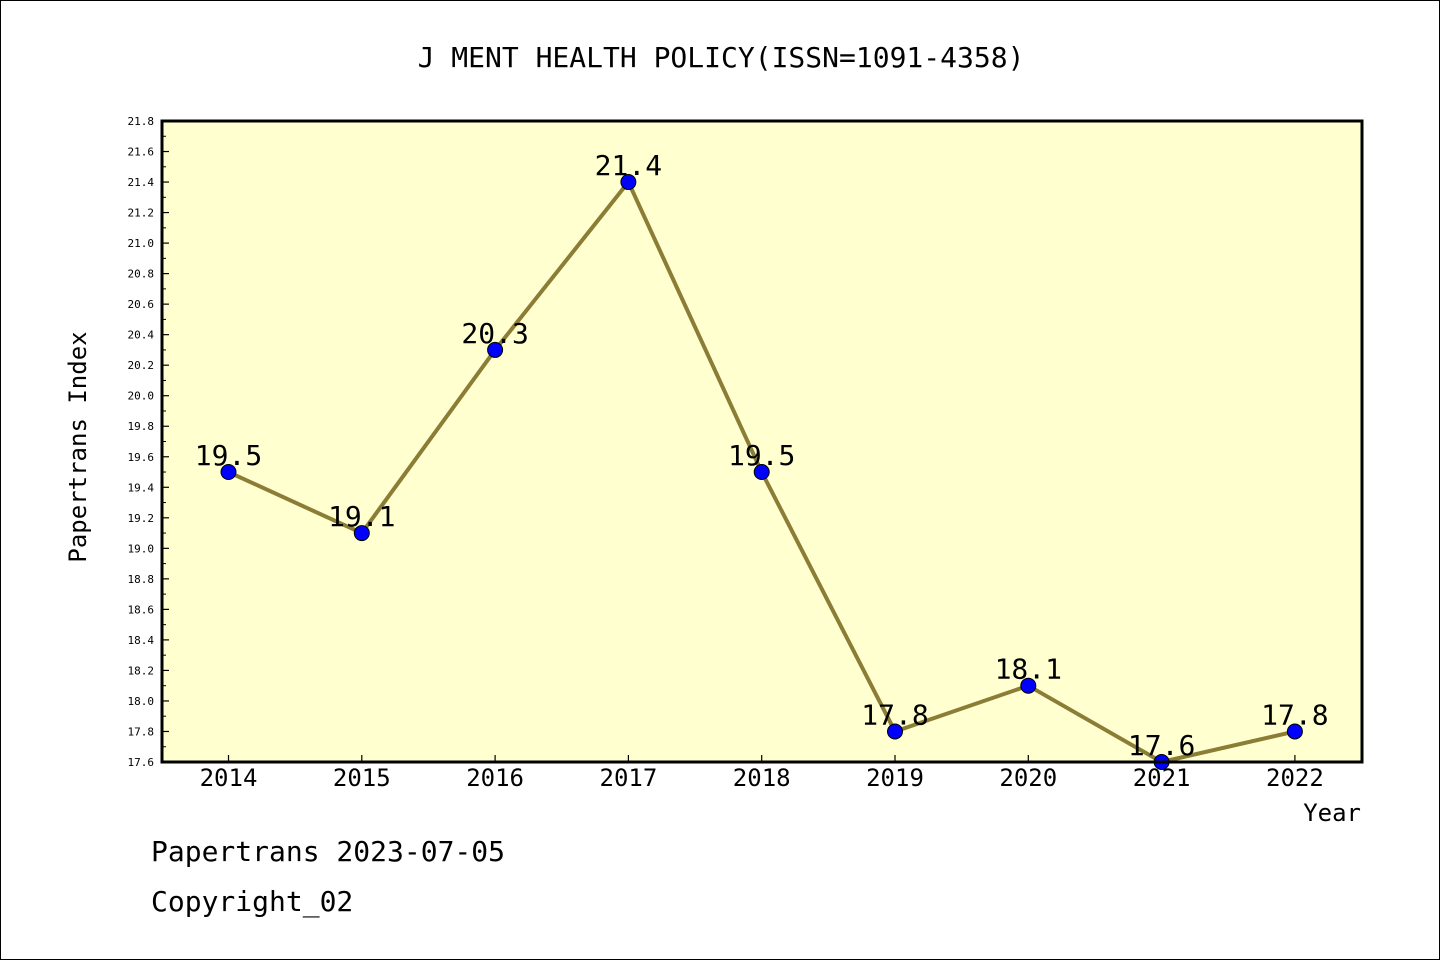 The image size is (1440, 961). What do you see at coordinates (762, 778) in the screenshot?
I see `x-tick-label: 2018` at bounding box center [762, 778].